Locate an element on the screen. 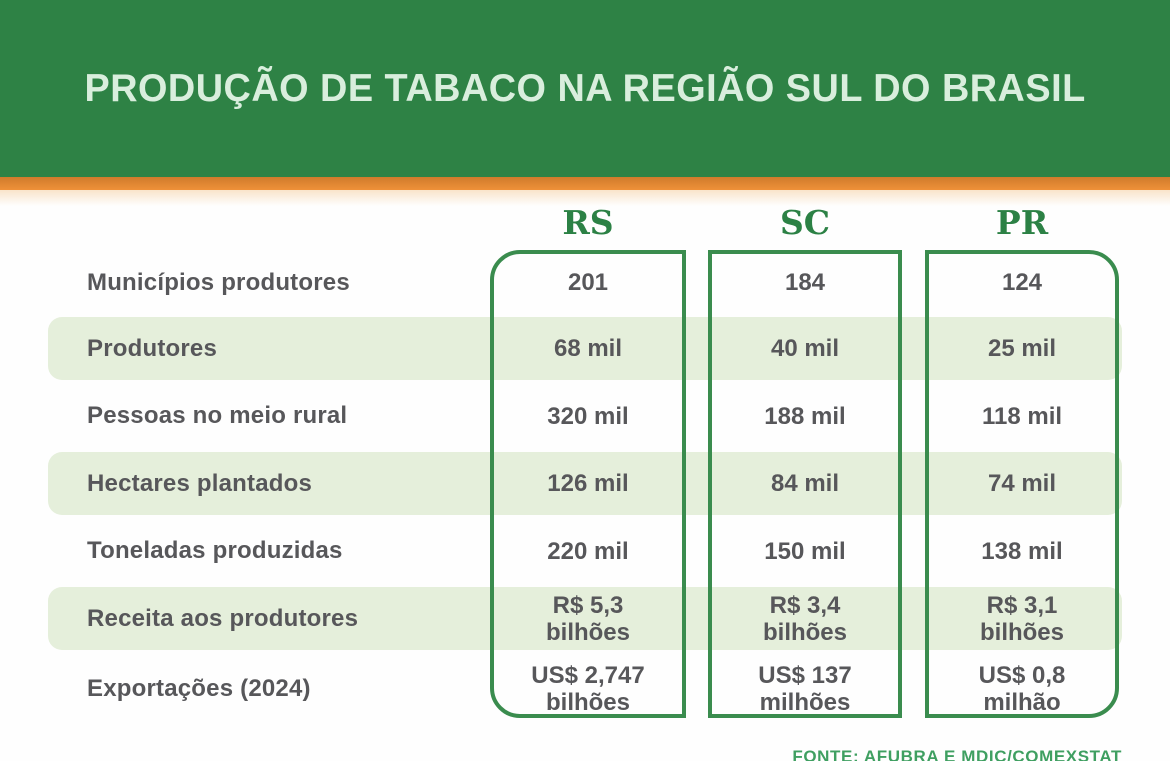 This screenshot has width=1170, height=761. row-label: Hectares plantados is located at coordinates (200, 483).